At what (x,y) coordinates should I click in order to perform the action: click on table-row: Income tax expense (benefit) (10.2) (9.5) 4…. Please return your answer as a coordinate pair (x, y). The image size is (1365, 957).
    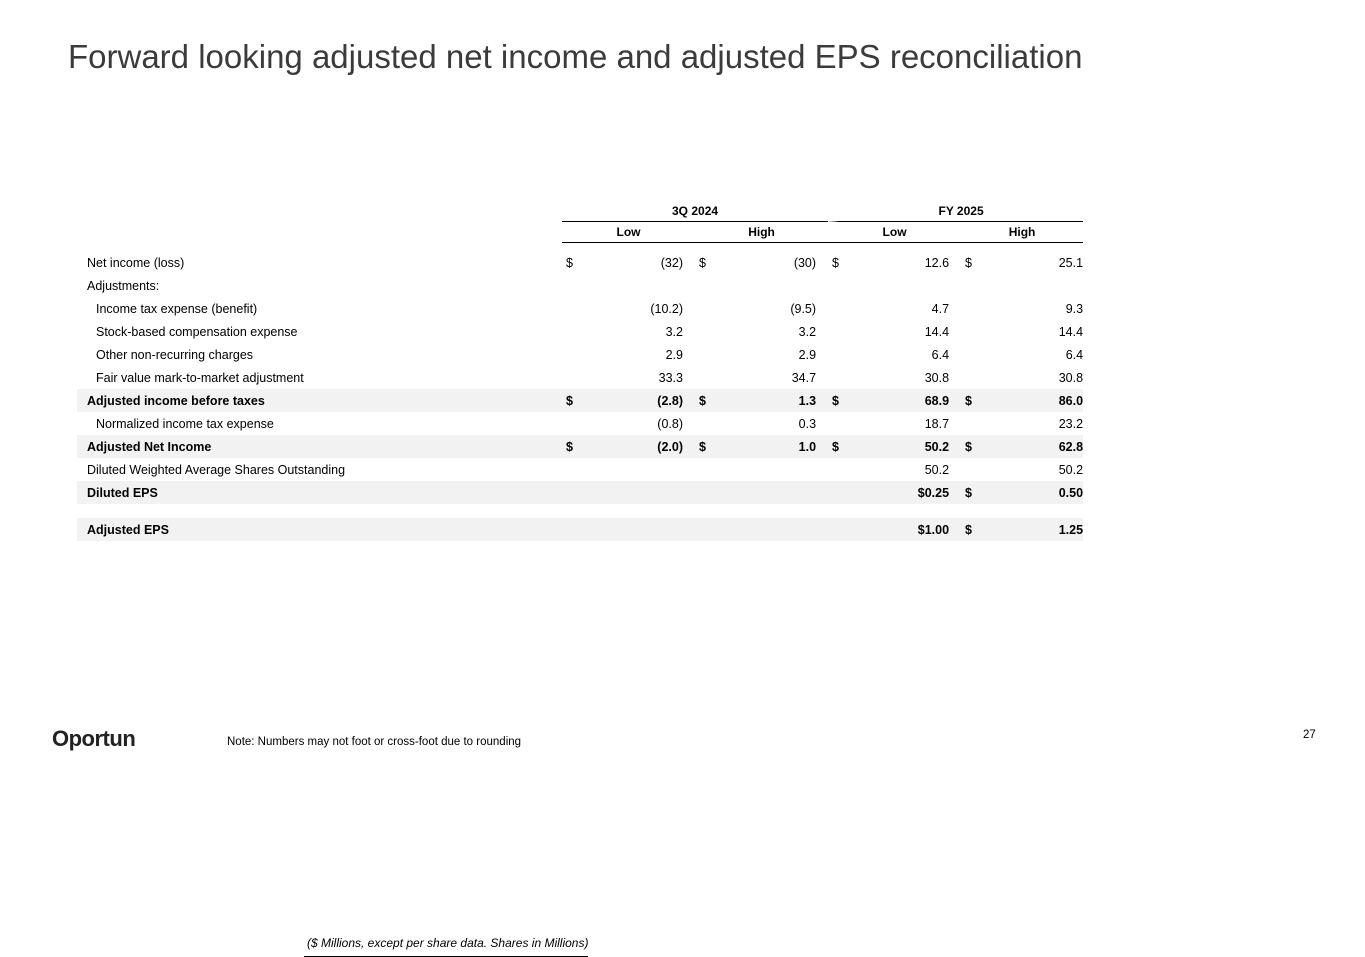
    Looking at the image, I should click on (580, 308).